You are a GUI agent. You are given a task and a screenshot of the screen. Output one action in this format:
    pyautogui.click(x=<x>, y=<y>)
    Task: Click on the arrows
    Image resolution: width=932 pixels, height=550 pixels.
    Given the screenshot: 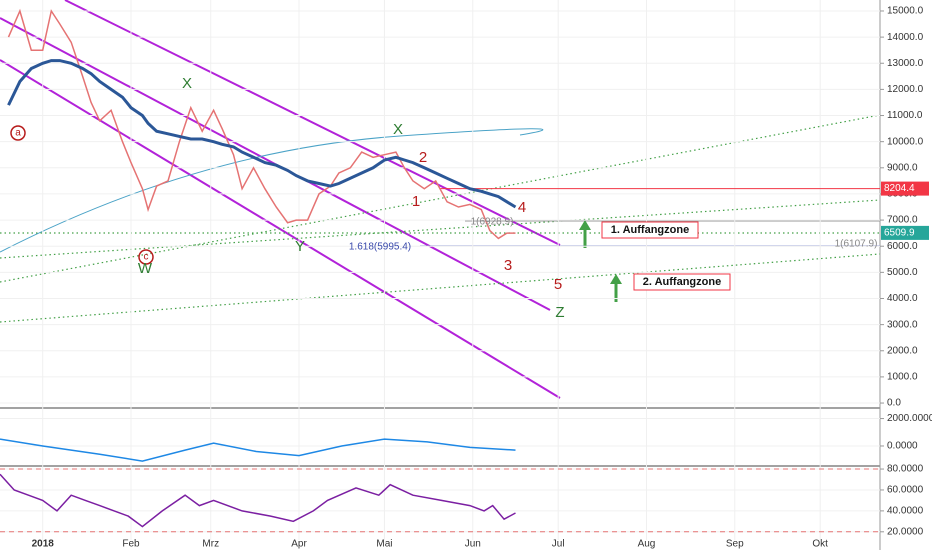 What is the action you would take?
    pyautogui.click(x=600, y=261)
    